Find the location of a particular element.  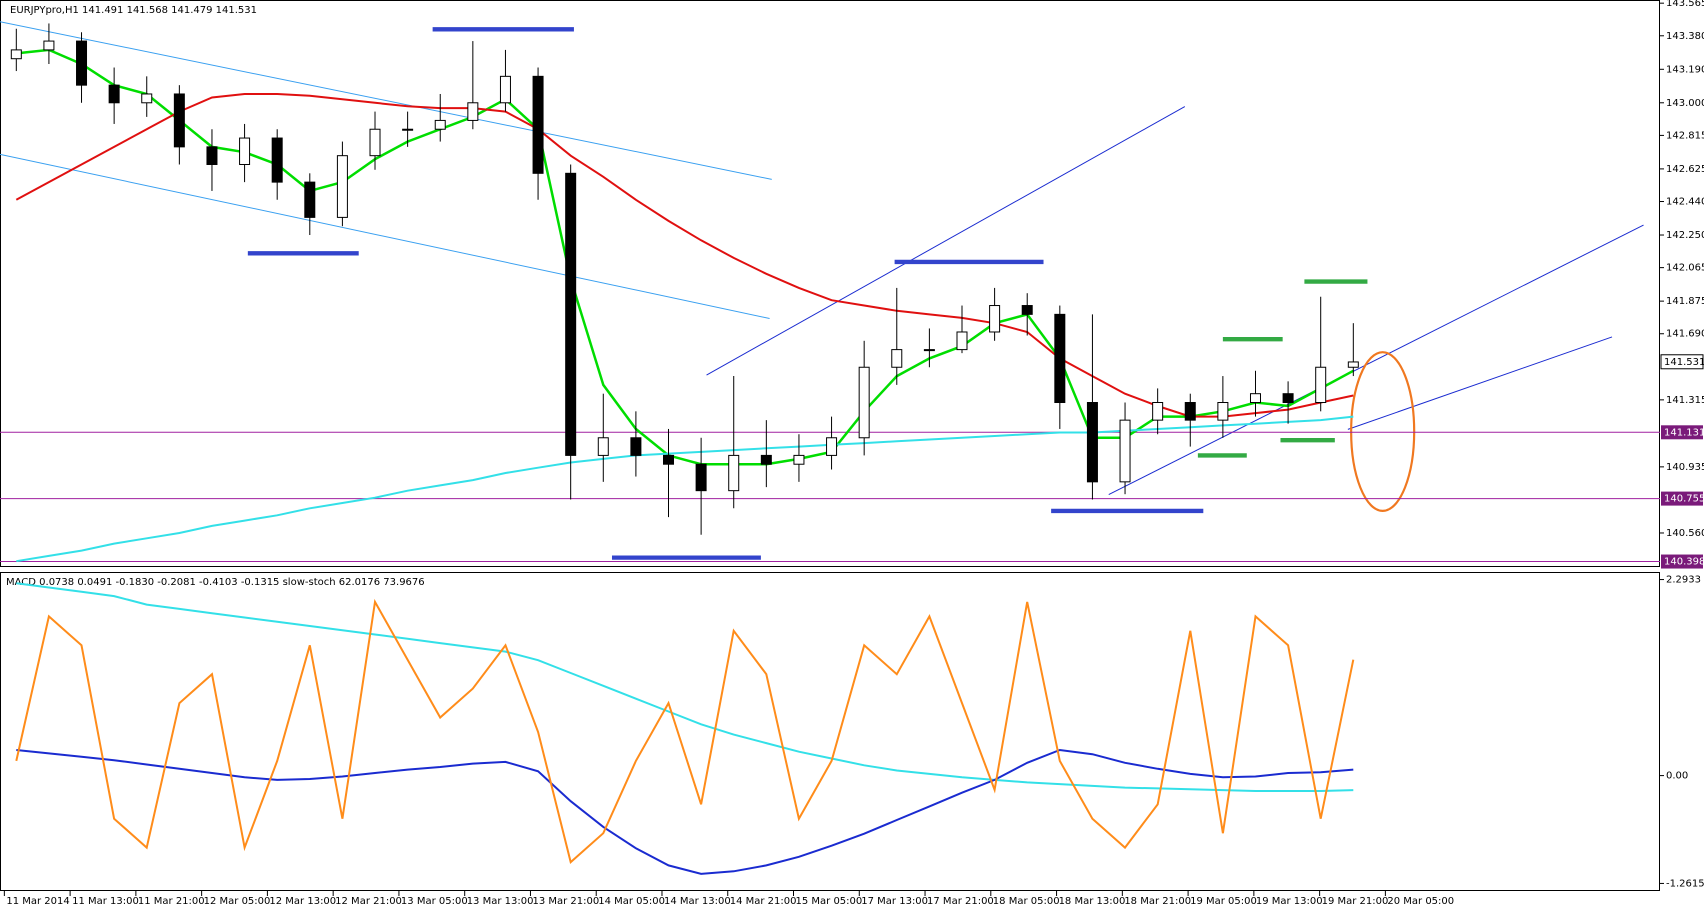

y-tick-label: 141.690 is located at coordinates (1685, 334).